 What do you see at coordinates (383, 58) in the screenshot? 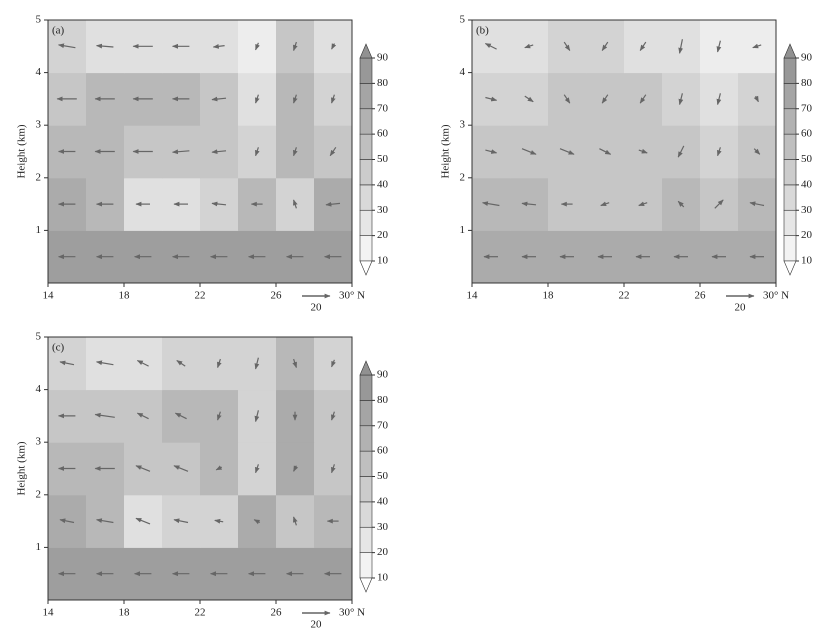
I see `colorbar-tick-label: 90` at bounding box center [383, 58].